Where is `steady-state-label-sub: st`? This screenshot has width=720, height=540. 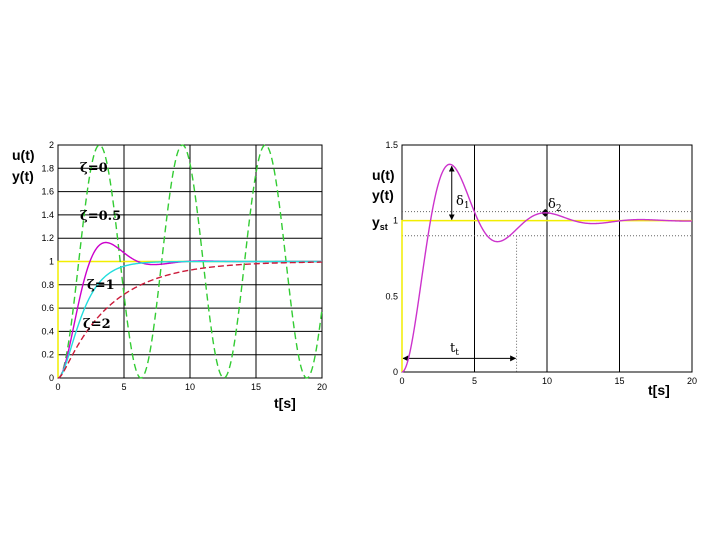 steady-state-label-sub: st is located at coordinates (384, 227).